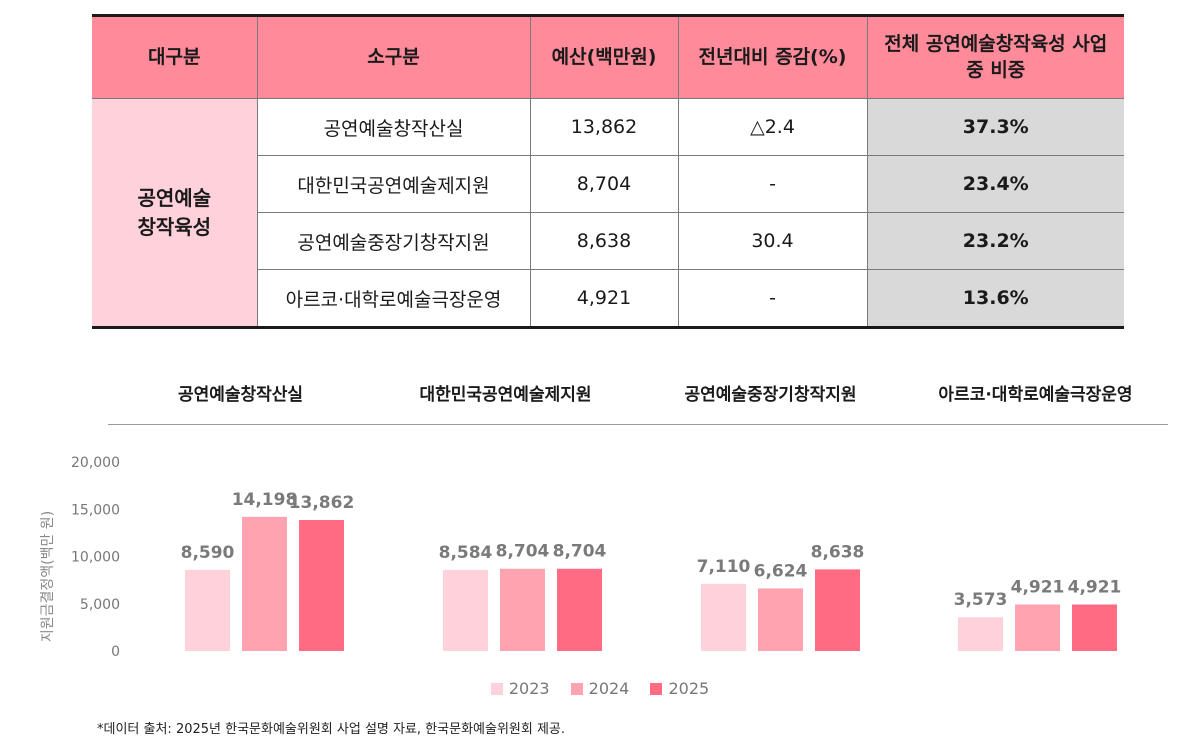 Image resolution: width=1200 pixels, height=745 pixels. What do you see at coordinates (95, 510) in the screenshot?
I see `y-tick-label: 15,000` at bounding box center [95, 510].